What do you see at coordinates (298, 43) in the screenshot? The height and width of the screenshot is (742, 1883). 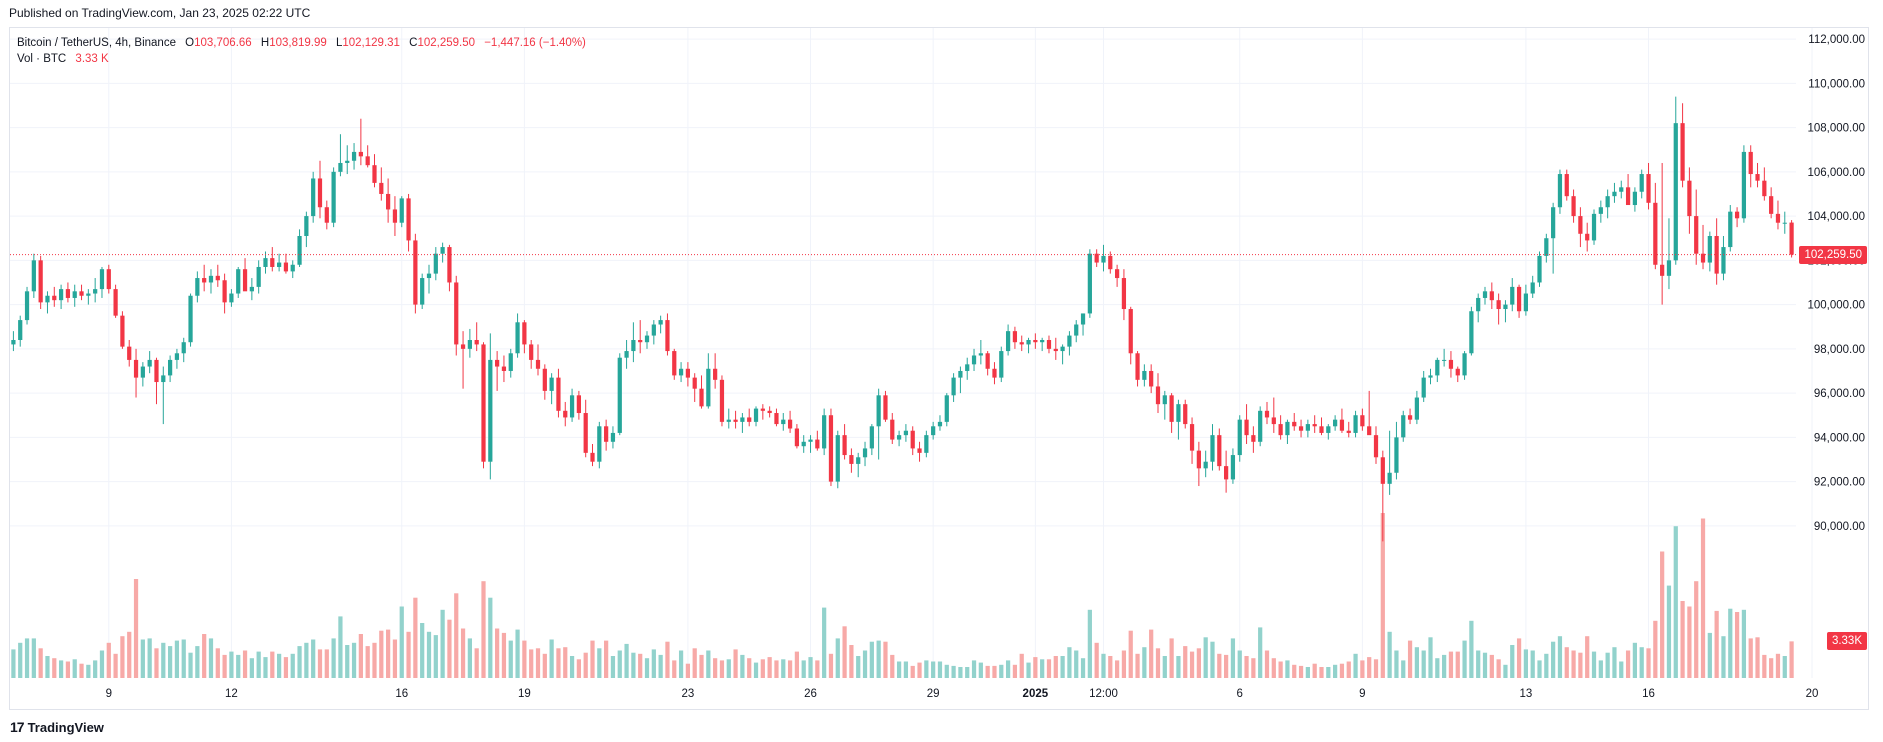 I see `high-value: 103,819.99` at bounding box center [298, 43].